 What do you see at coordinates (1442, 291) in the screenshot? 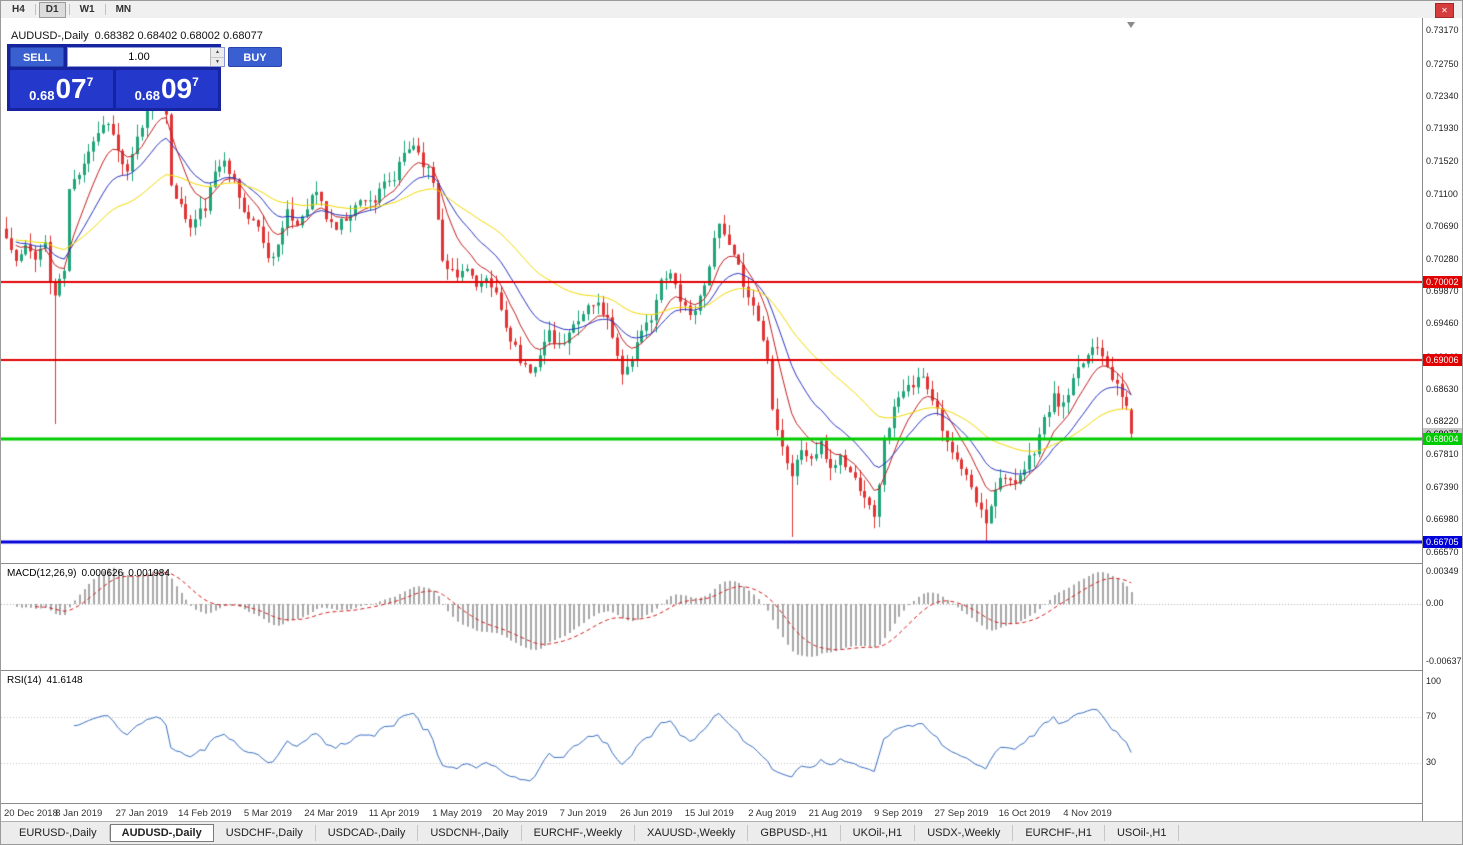
I see `axis-label: 0.69870` at bounding box center [1442, 291].